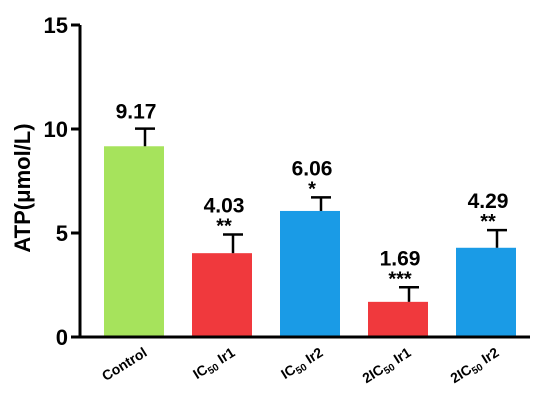 Image resolution: width=550 pixels, height=408 pixels. I want to click on x-tick-label: IC50 Ir2, so click(302, 364).